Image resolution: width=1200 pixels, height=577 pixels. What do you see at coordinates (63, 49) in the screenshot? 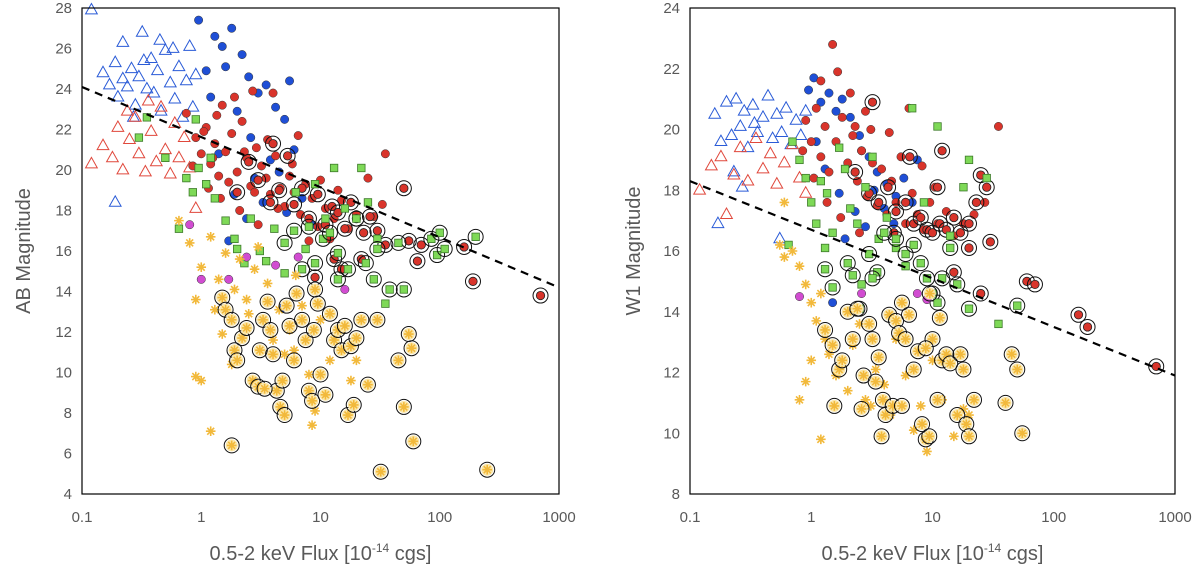
I see `y-tick-label: 26` at bounding box center [63, 49].